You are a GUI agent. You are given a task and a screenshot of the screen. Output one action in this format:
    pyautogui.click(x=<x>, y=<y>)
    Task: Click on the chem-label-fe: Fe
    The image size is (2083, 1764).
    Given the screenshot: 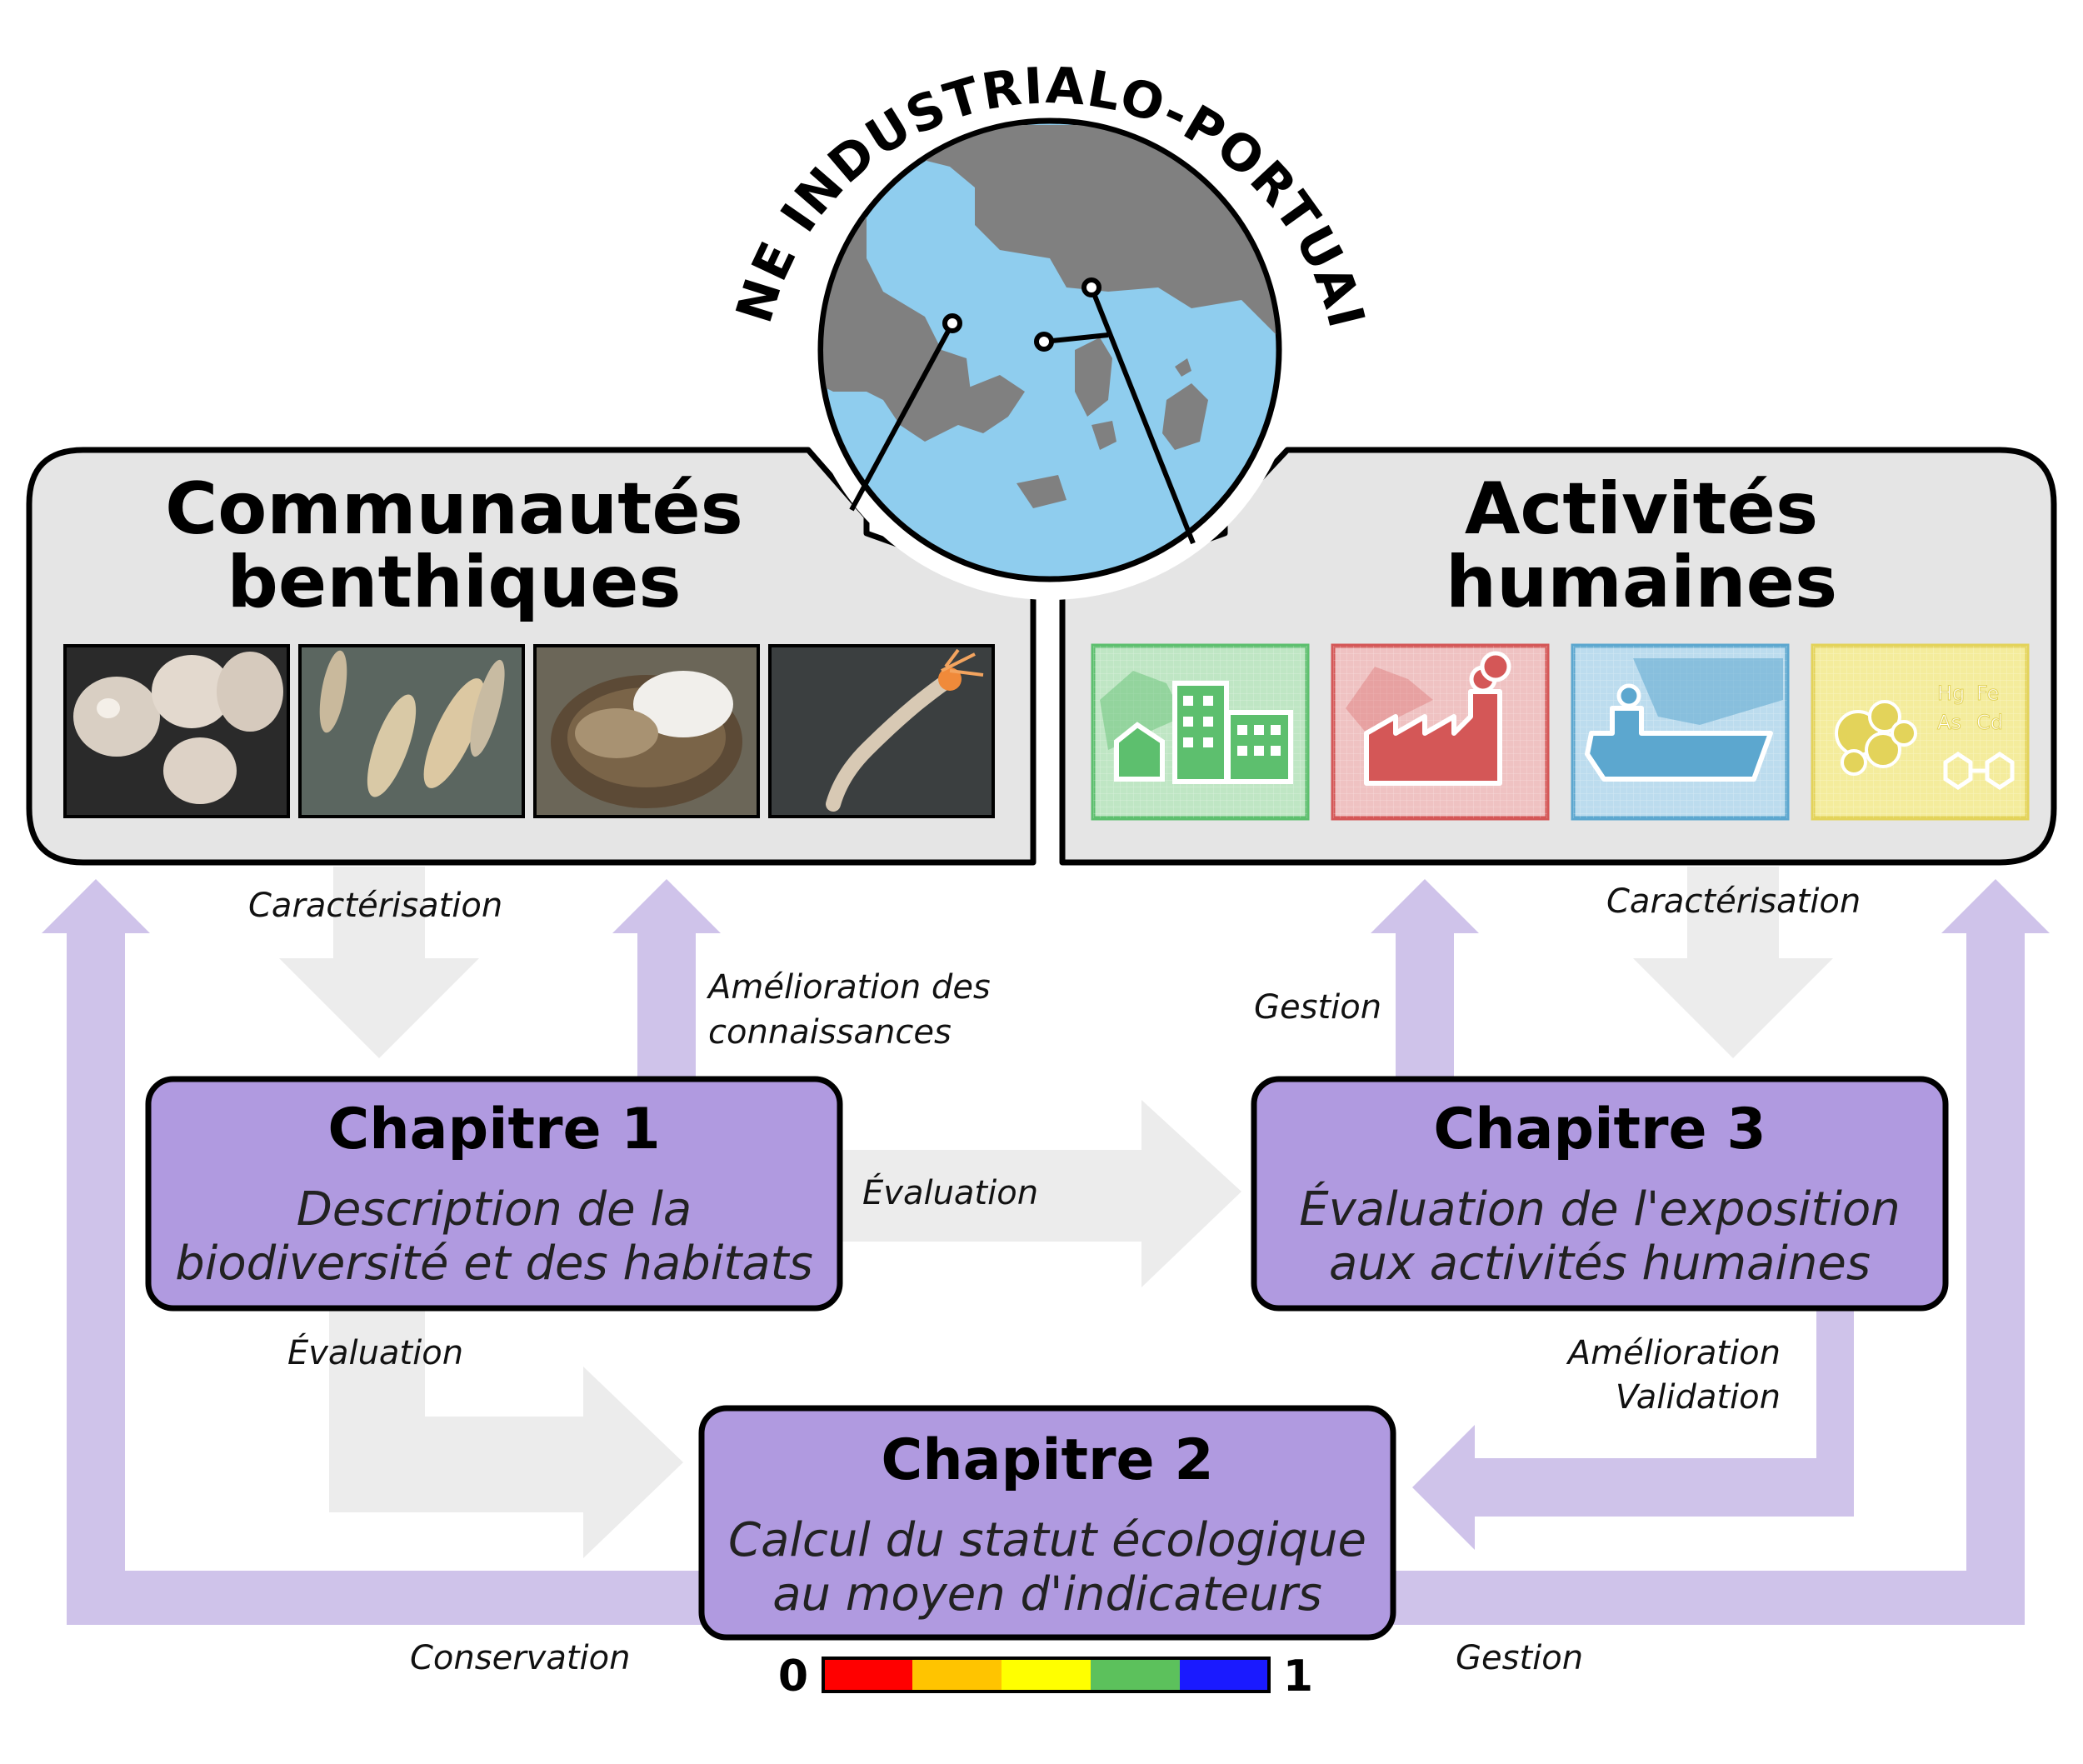 What is the action you would take?
    pyautogui.click(x=1988, y=693)
    